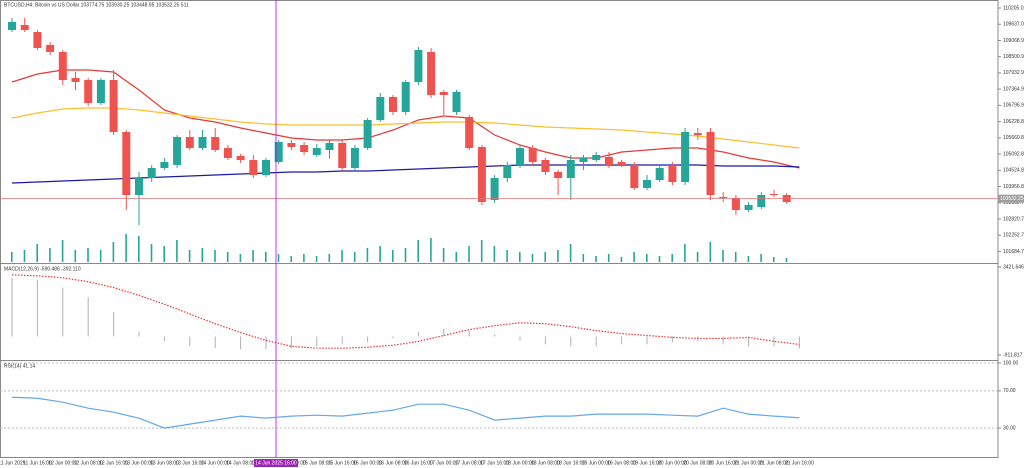 Image resolution: width=1024 pixels, height=468 pixels. I want to click on signal-line, so click(405, 311).